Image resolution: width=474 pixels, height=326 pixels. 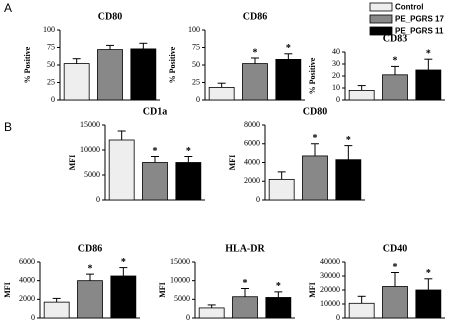 I want to click on y-tick-label: 8000, so click(x=252, y=124).